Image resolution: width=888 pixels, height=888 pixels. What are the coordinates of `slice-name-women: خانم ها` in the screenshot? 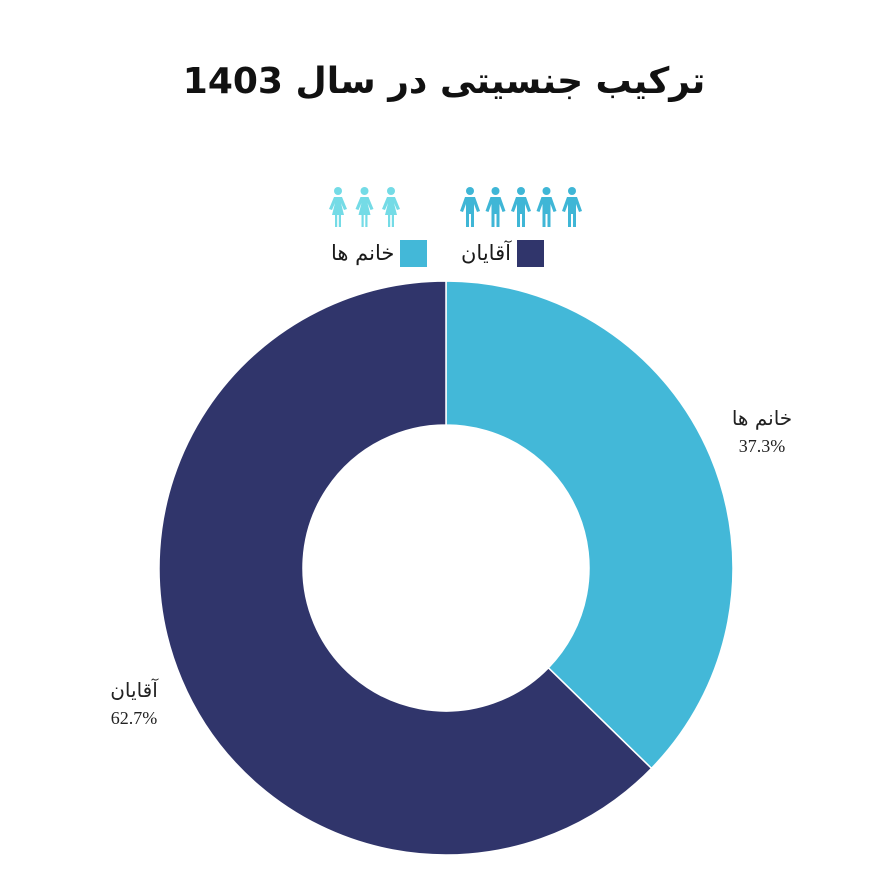 It's located at (762, 418).